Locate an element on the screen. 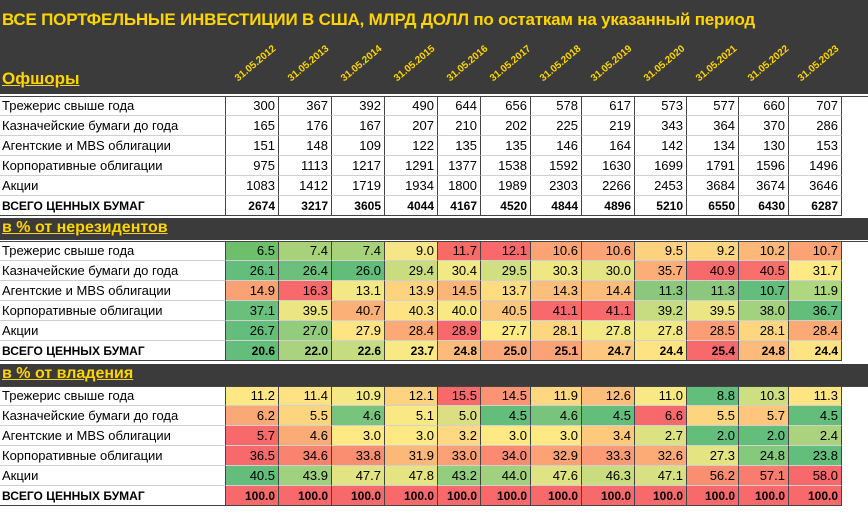  value-cell: 1719 is located at coordinates (358, 186).